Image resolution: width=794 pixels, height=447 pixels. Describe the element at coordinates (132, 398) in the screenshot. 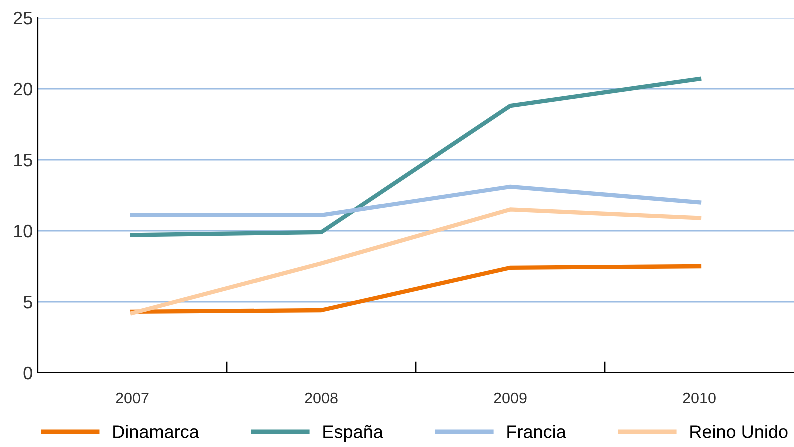

I see `x-tick-label: 2007` at that location.